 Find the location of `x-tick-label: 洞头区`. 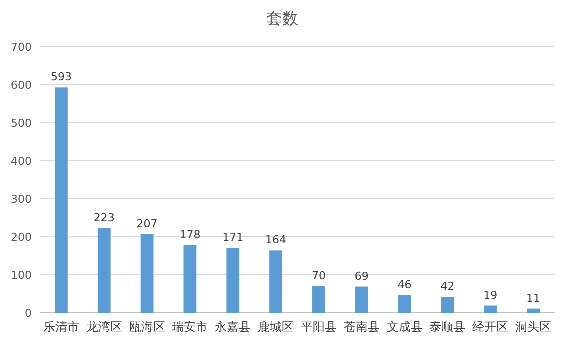

x-tick-label: 洞头区 is located at coordinates (534, 327).